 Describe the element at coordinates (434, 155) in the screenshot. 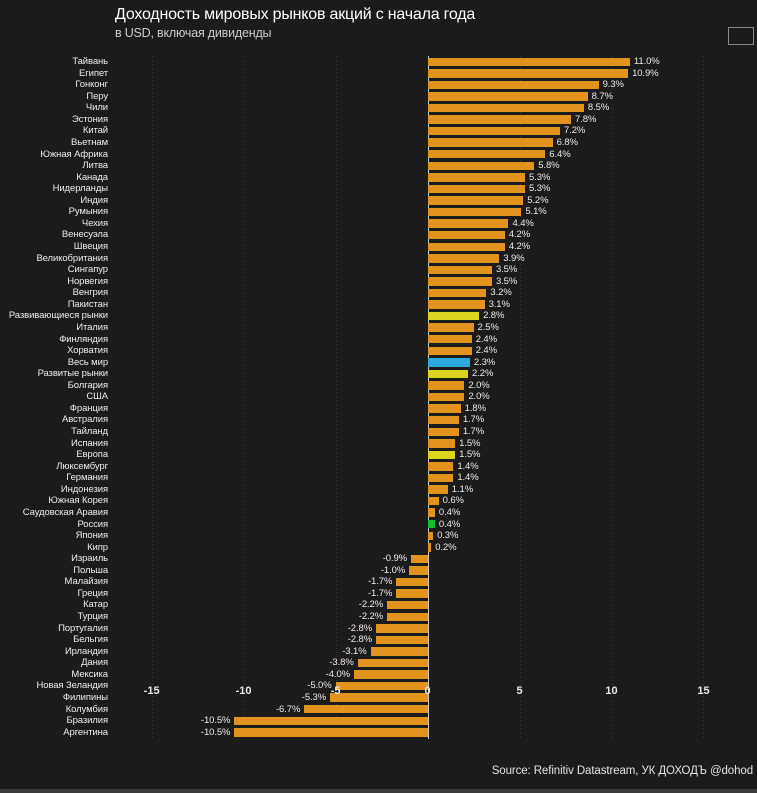

I see `bar-track: 6.4%` at that location.